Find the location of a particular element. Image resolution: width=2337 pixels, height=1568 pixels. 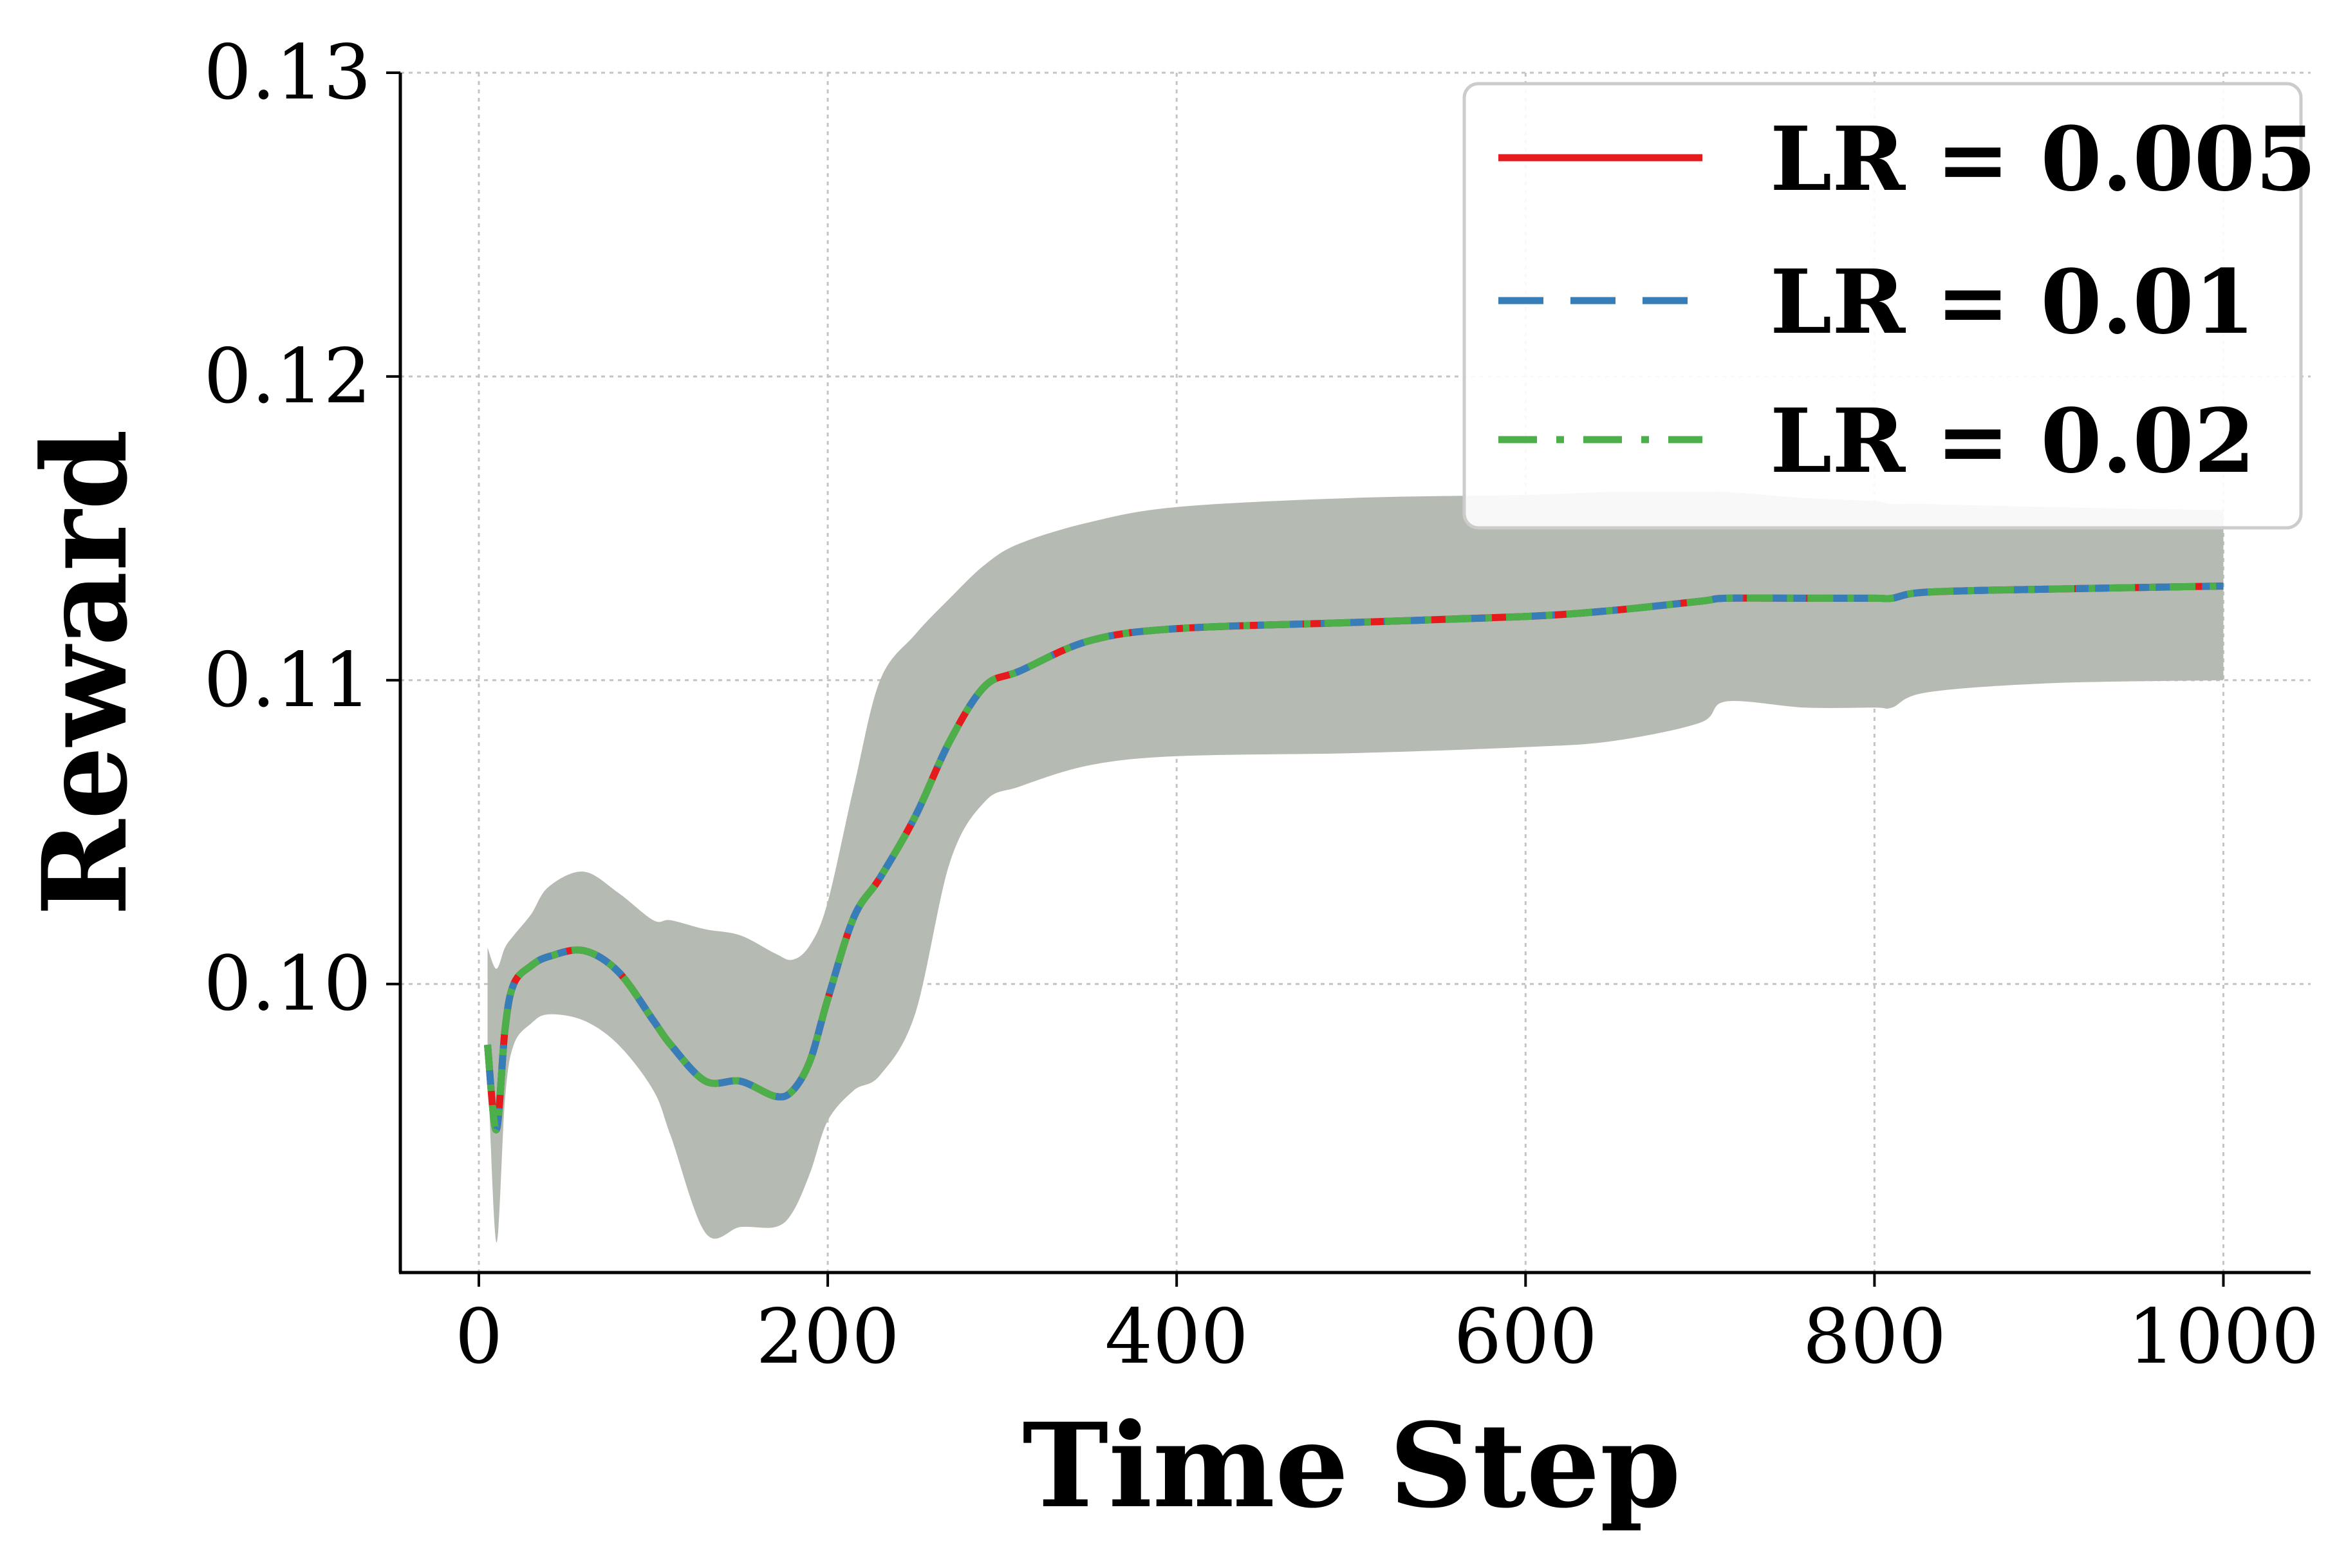

legend-item-lr-0005: LR = 0.005 is located at coordinates (1907, 159).